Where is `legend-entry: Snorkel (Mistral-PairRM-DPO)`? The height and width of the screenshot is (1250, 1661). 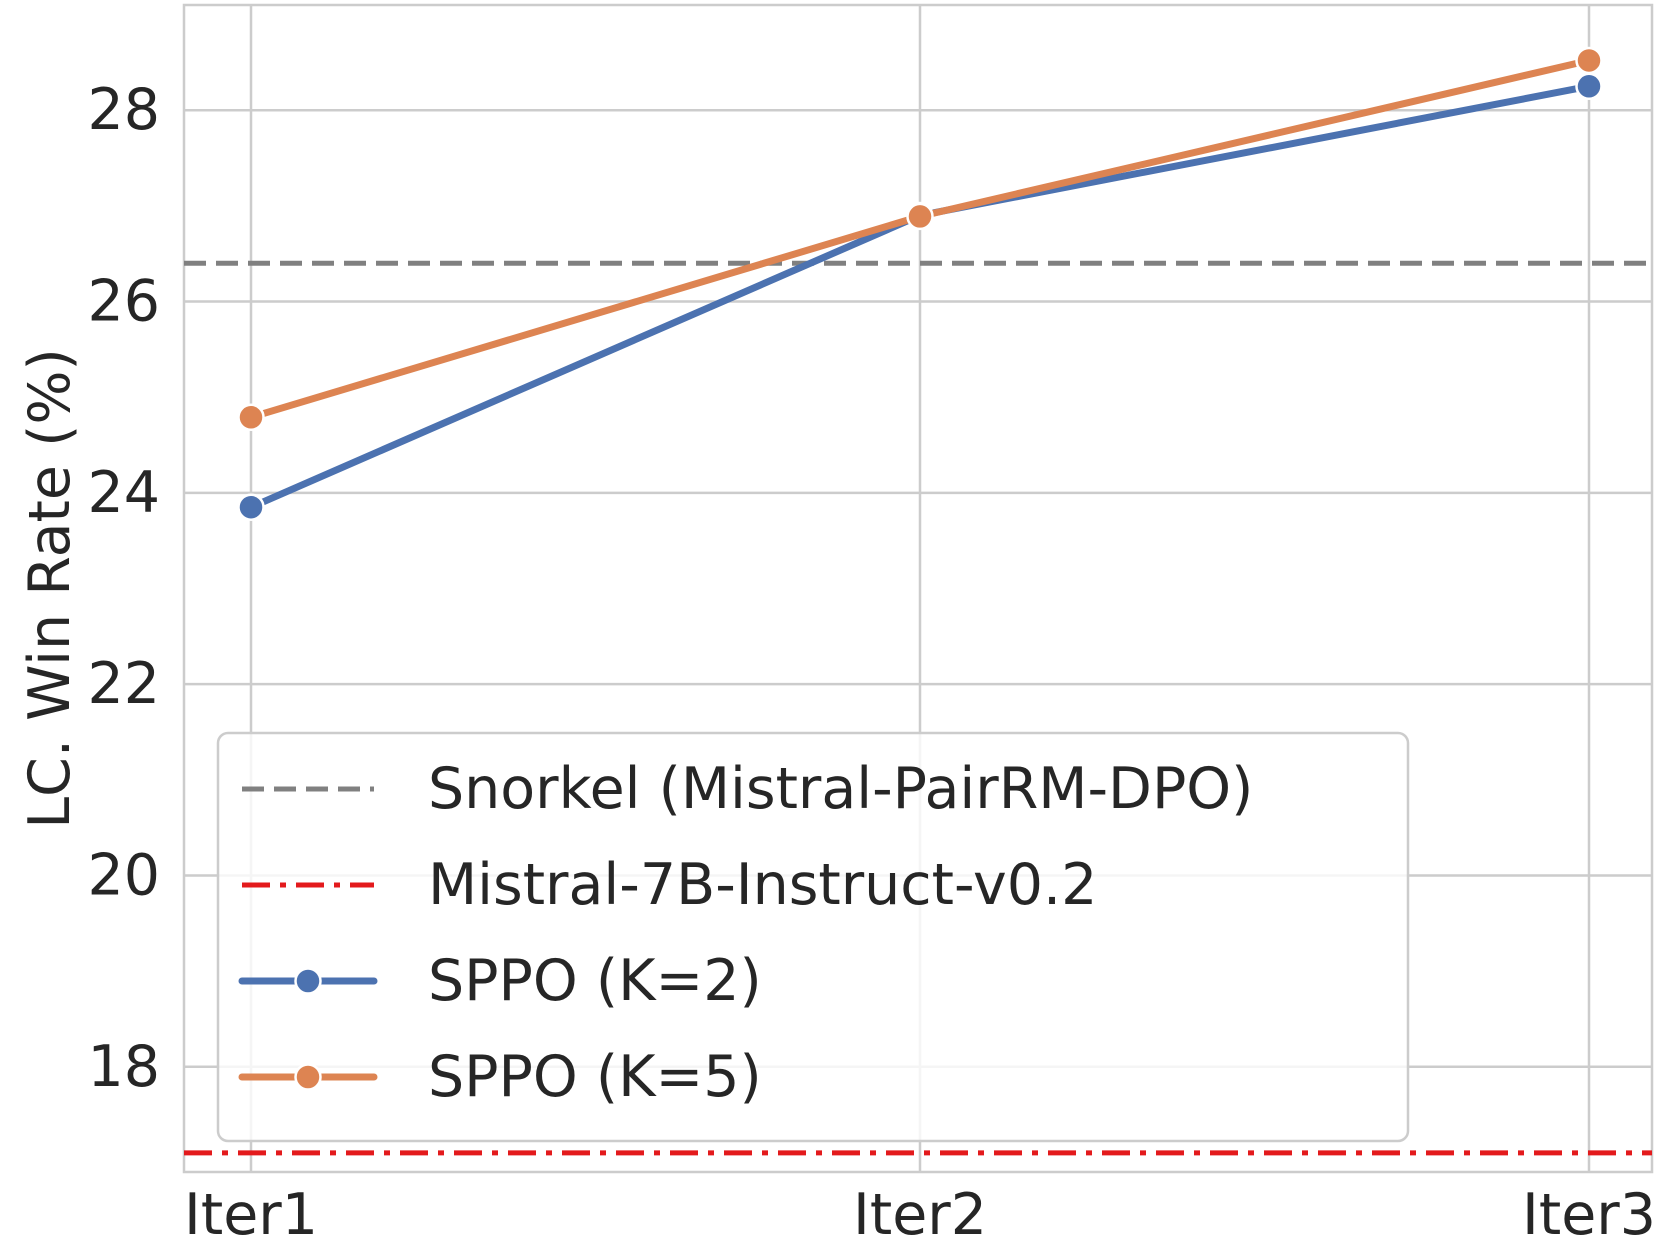 legend-entry: Snorkel (Mistral-PairRM-DPO) is located at coordinates (747, 789).